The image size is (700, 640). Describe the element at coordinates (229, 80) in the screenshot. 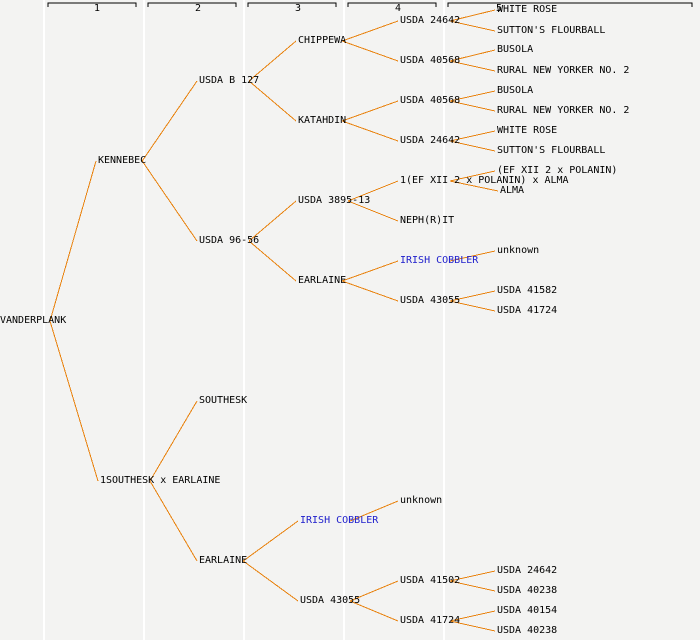

I see `tree-node-usdab127: USDA B 127` at that location.